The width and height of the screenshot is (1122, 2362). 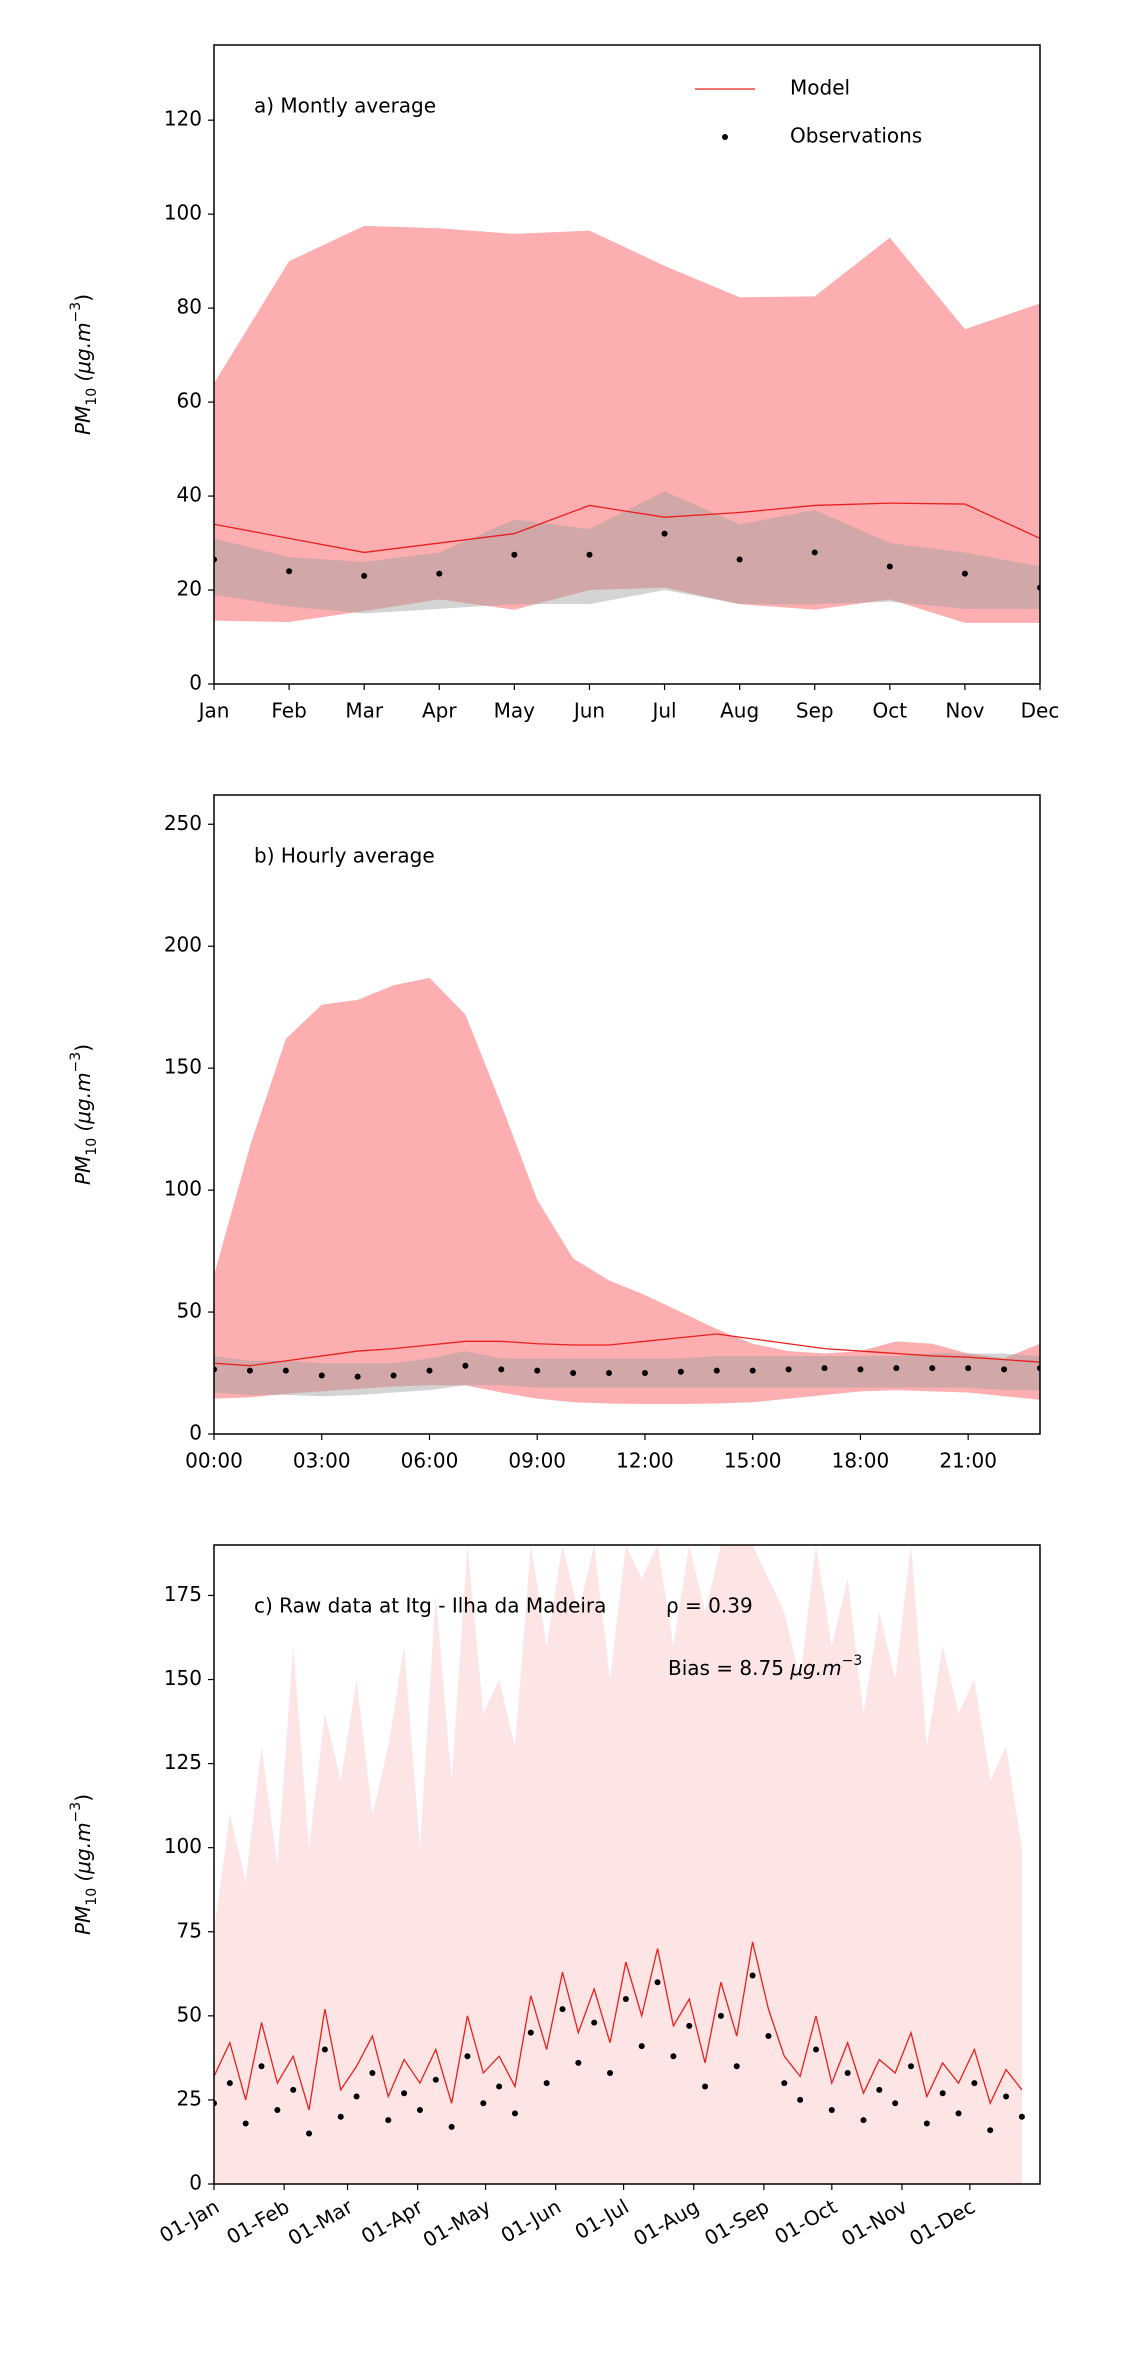 I want to click on y-tick-label: 20, so click(x=189, y=589).